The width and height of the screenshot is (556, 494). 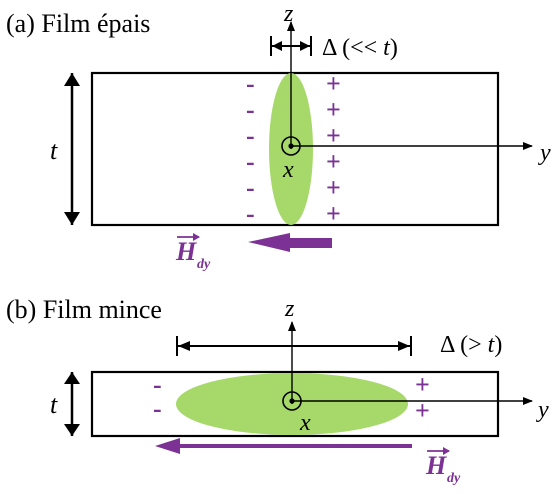 What do you see at coordinates (72, 430) in the screenshot?
I see `thickness-arrowhead-bottom-b` at bounding box center [72, 430].